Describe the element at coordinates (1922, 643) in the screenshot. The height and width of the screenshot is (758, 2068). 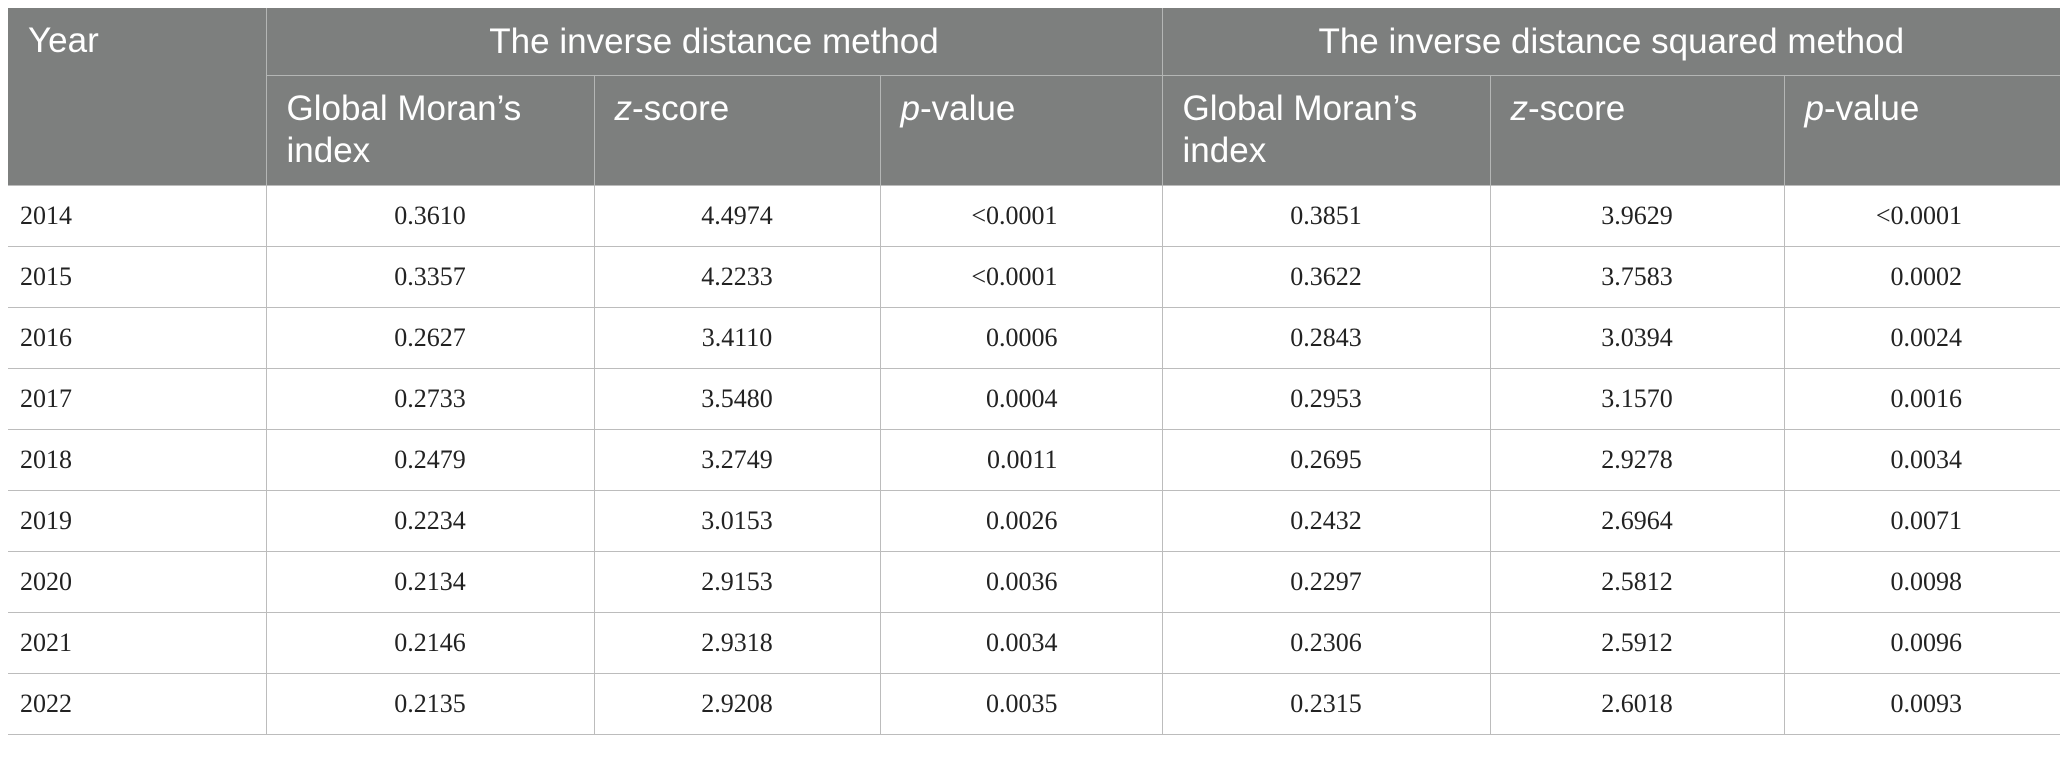
I see `cell-p-value-2: 0.0096` at that location.